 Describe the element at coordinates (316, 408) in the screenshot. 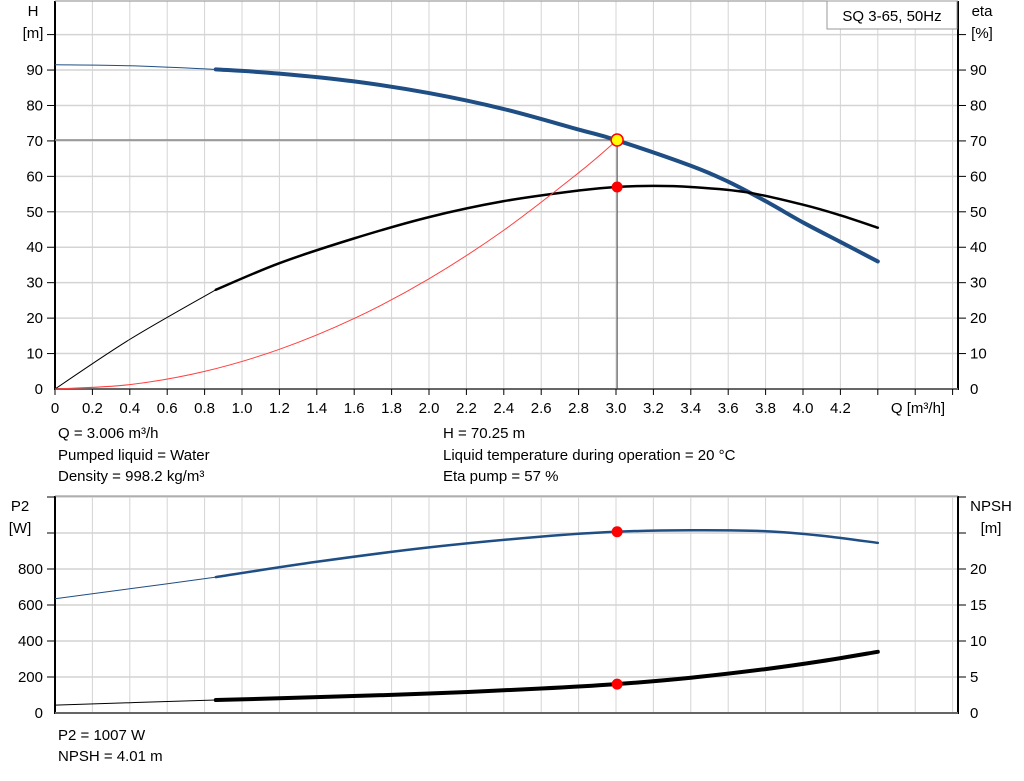

I see `c0-x-tick-label: 1.4` at that location.